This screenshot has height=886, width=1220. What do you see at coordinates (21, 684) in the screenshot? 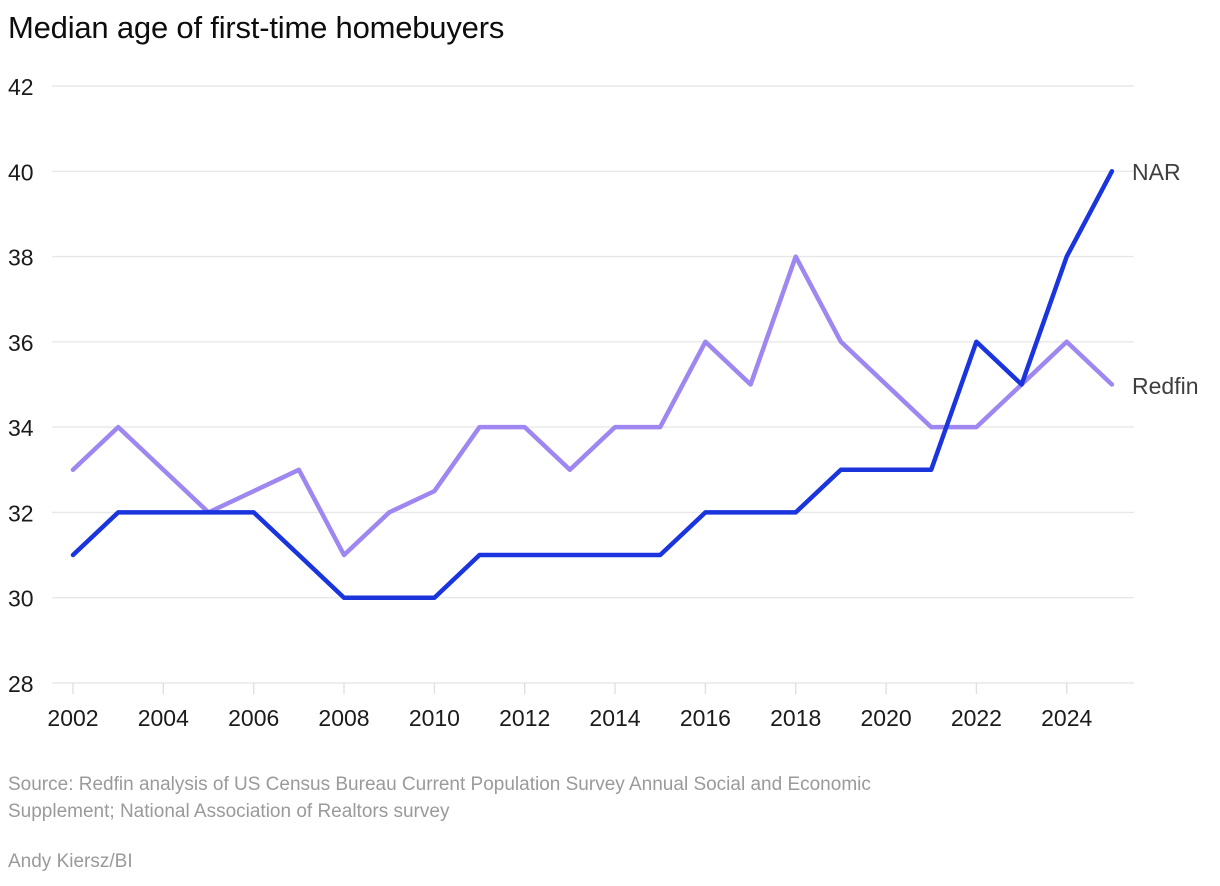
I see `y-tick-label: 28` at bounding box center [21, 684].